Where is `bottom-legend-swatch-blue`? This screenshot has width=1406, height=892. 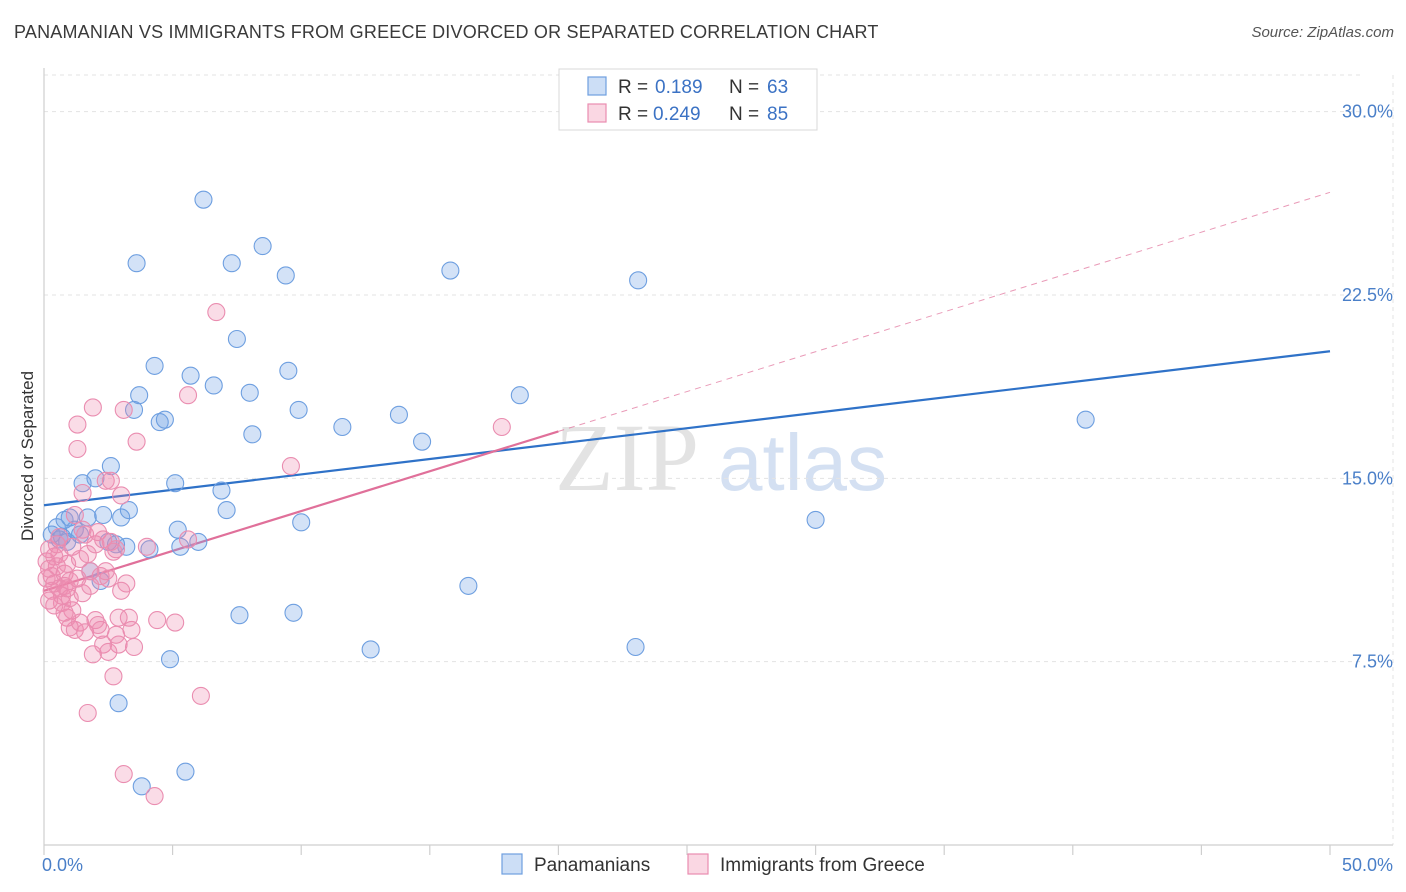
bottom-legend-swatch-blue is located at coordinates (512, 864).